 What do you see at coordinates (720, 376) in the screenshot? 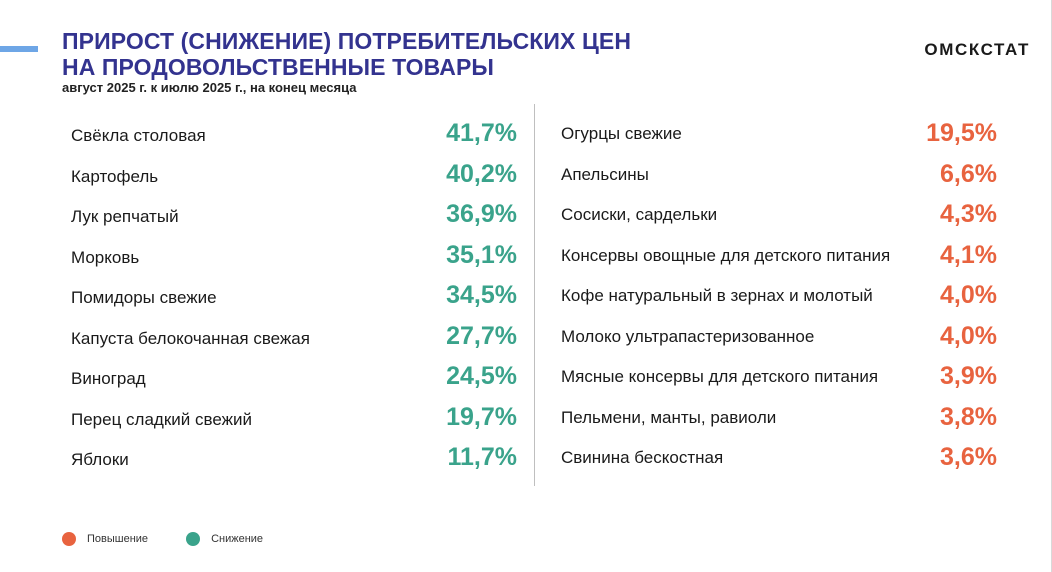
I see `item-name: Мясные консервы для детского питания` at bounding box center [720, 376].